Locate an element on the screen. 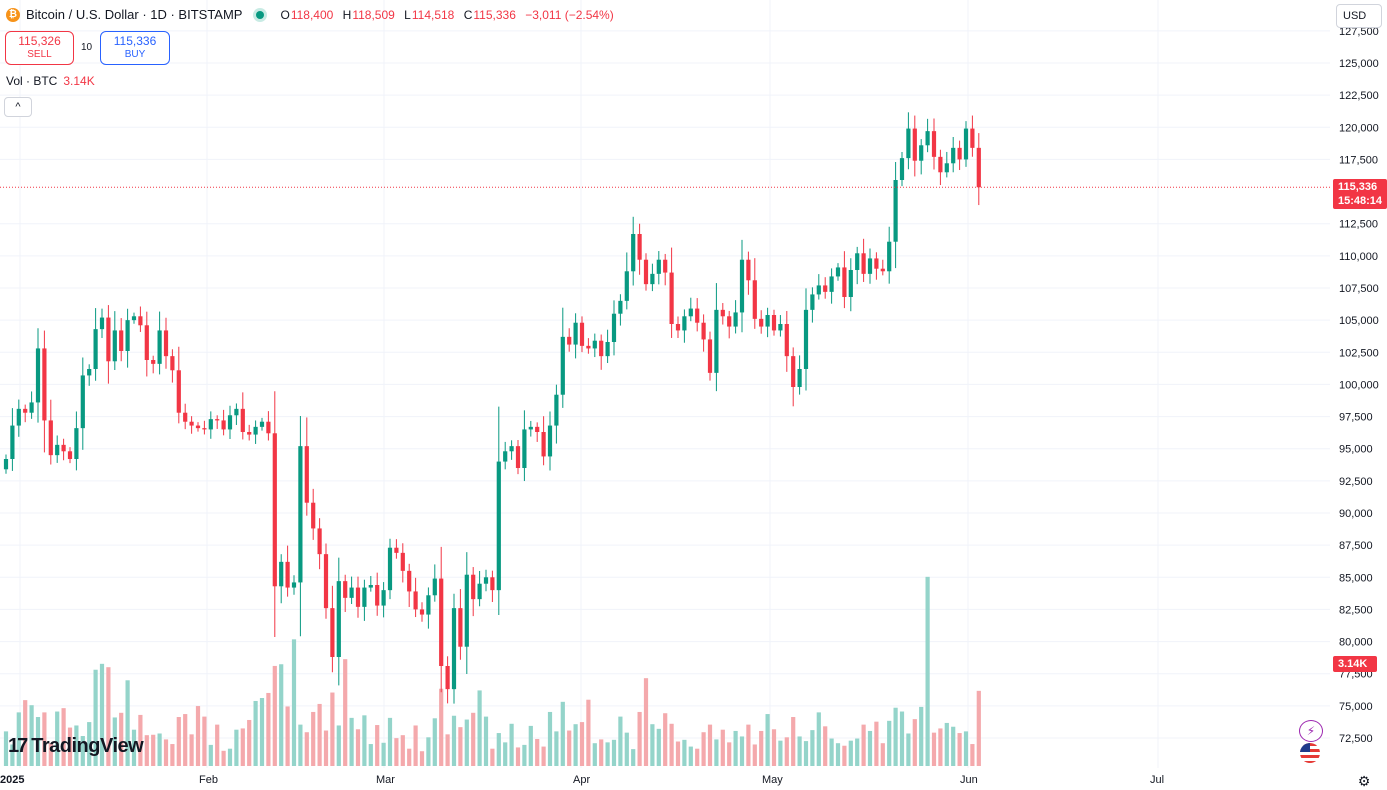 The width and height of the screenshot is (1387, 790). sell-button: 115,326 SELL is located at coordinates (39, 48).